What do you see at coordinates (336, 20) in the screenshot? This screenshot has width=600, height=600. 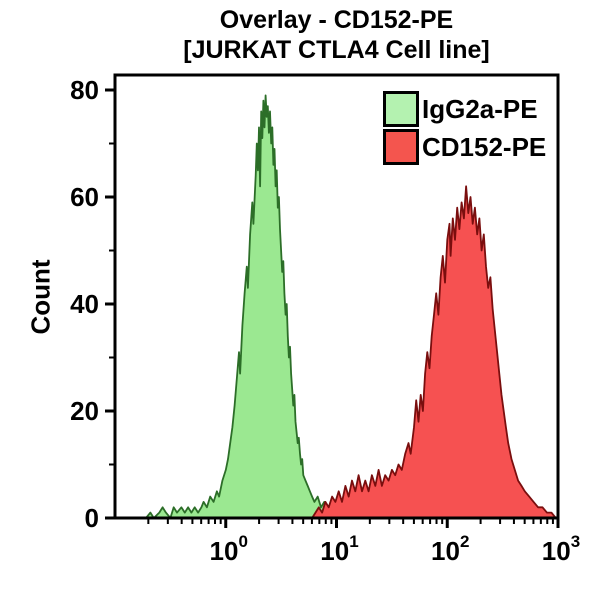 I see `chart-title-line1: Overlay - CD152-PE` at bounding box center [336, 20].